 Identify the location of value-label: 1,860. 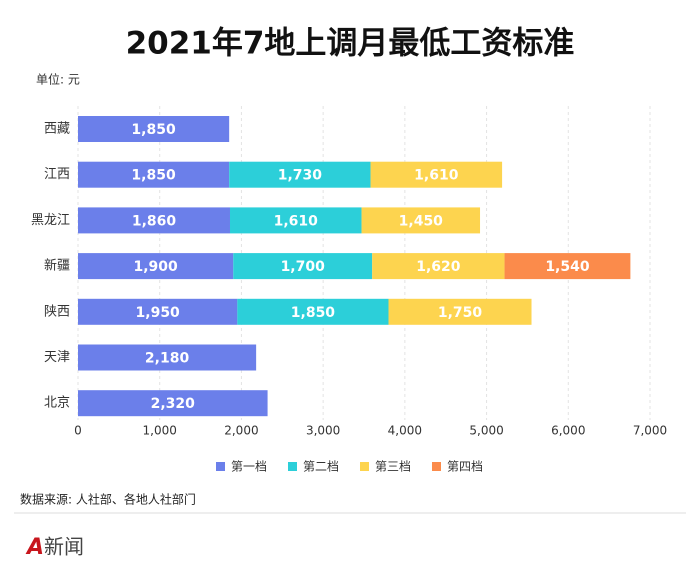
(154, 221).